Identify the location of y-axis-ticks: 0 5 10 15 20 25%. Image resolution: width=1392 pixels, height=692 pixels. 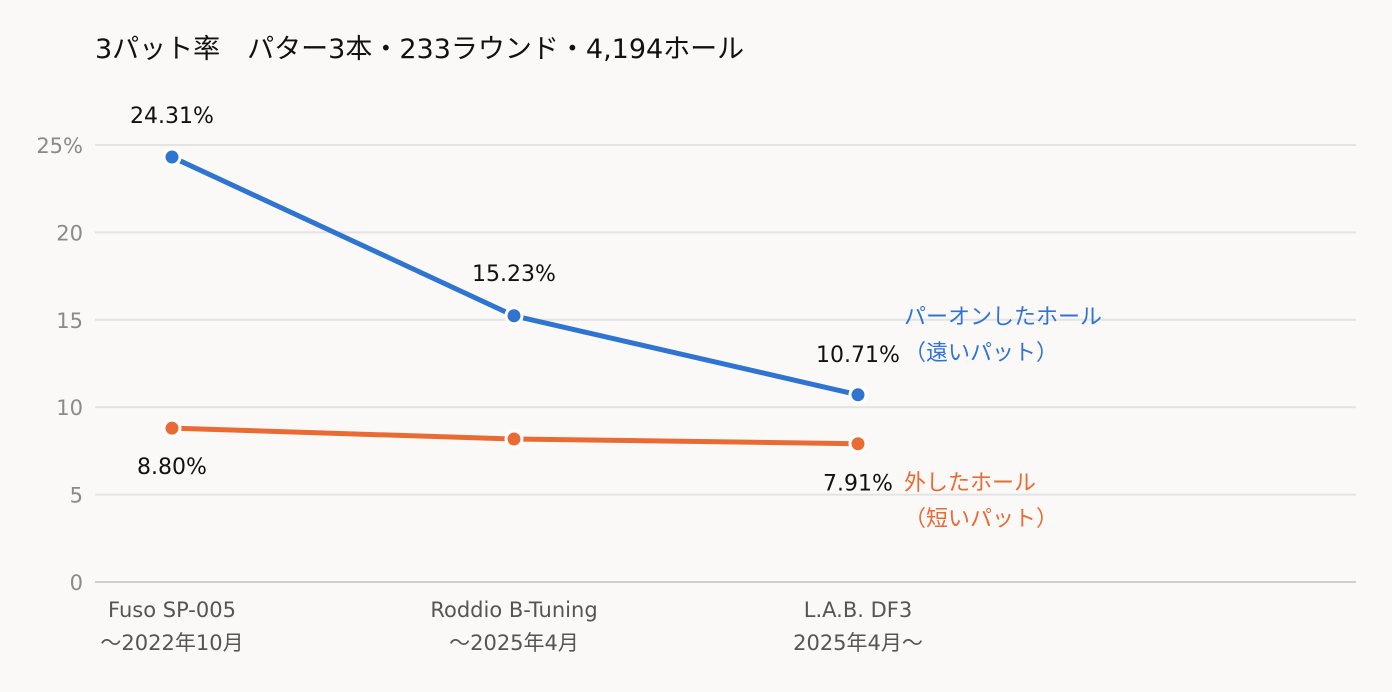
(59, 364).